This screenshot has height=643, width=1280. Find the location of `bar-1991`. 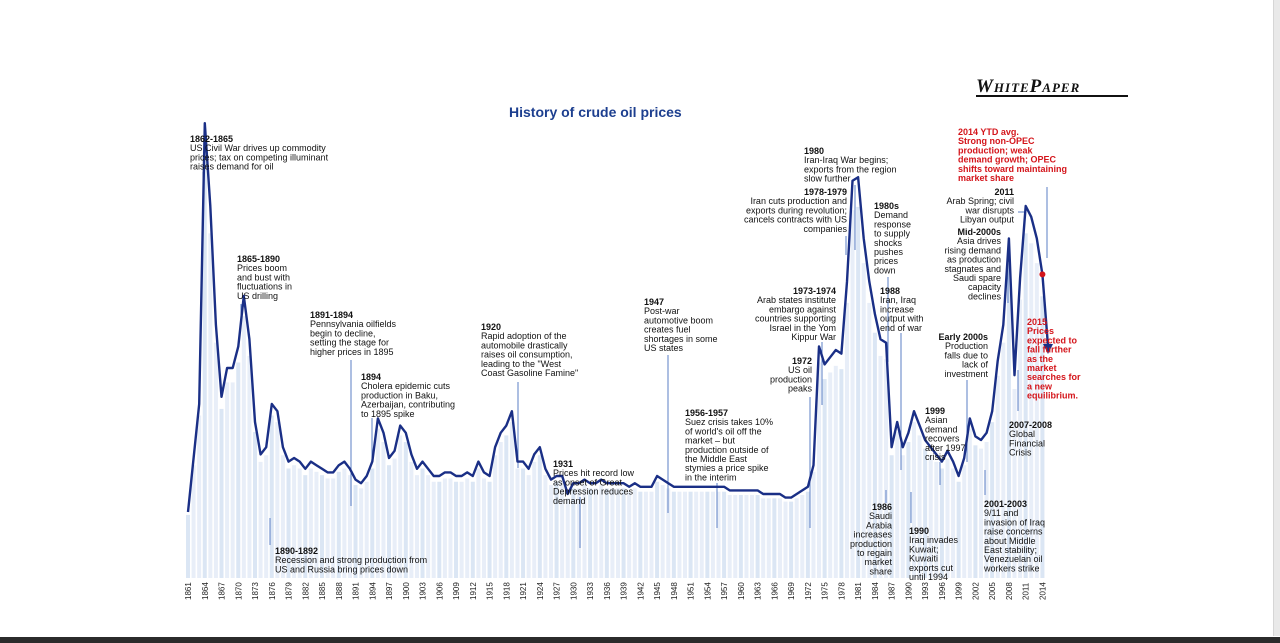

bar-1991 is located at coordinates (913, 500).